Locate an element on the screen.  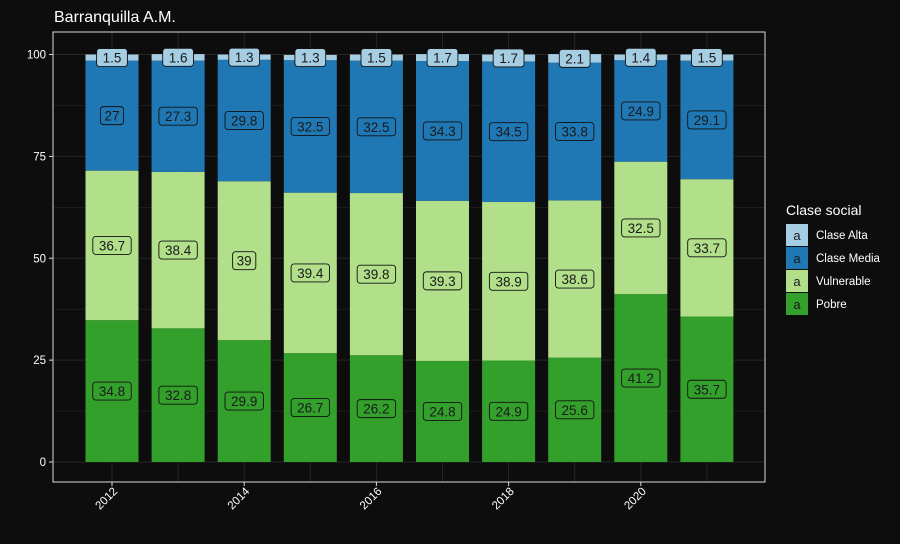
data-label-clase-media-2020: 24.9 is located at coordinates (641, 111).